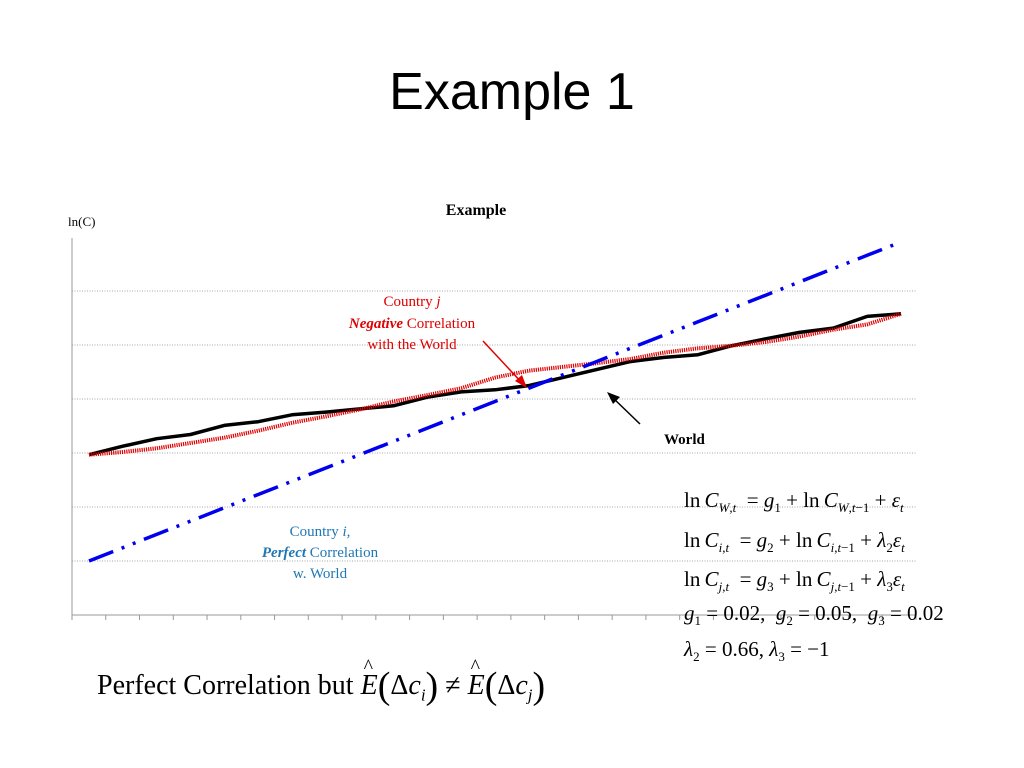 Image resolution: width=1024 pixels, height=768 pixels. Describe the element at coordinates (320, 574) in the screenshot. I see `annotation-country-i-line3: w. World` at that location.